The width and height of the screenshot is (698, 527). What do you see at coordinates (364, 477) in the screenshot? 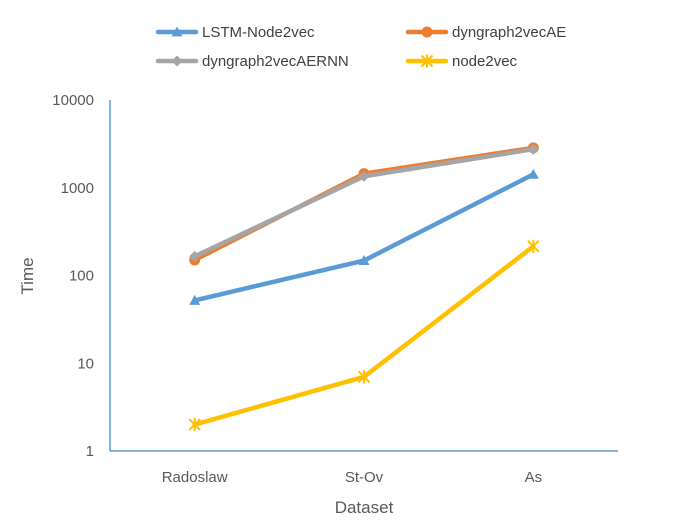
I see `x-tick-label: St-Ov` at bounding box center [364, 477].